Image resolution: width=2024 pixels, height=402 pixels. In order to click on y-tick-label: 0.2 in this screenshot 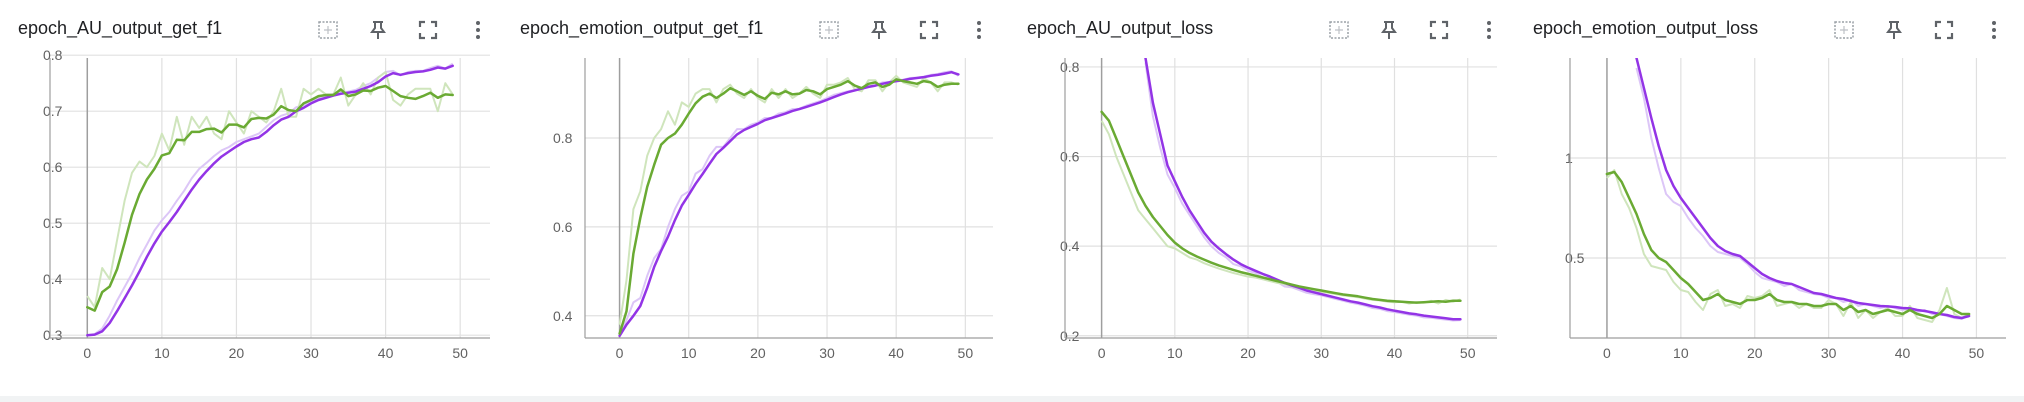, I will do `click(1070, 336)`.